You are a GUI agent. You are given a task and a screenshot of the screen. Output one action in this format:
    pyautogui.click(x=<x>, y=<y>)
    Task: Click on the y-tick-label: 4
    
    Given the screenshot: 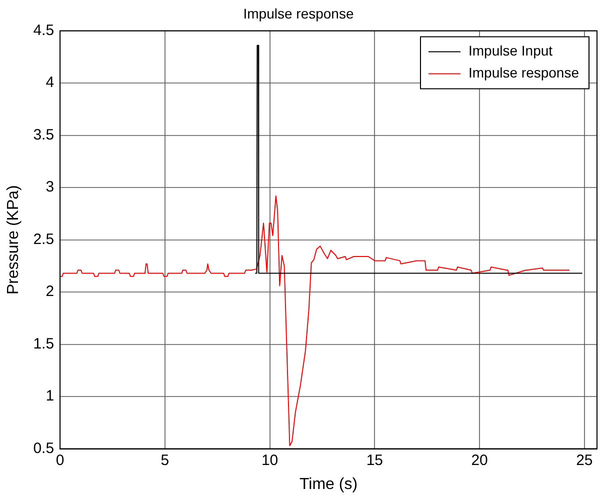 What is the action you would take?
    pyautogui.click(x=50, y=83)
    